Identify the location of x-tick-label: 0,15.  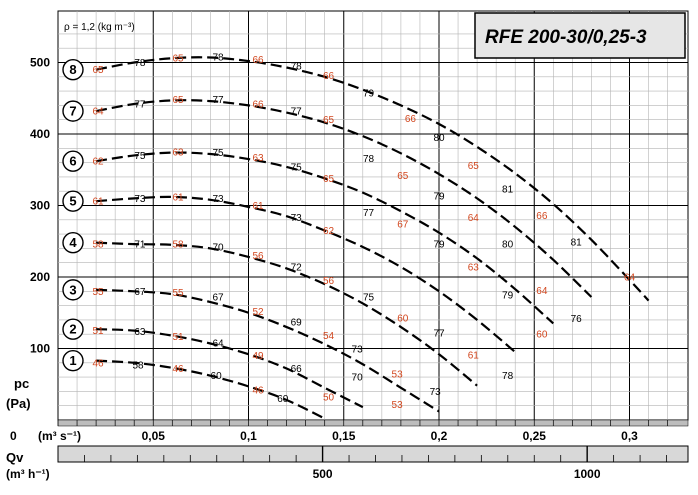
(344, 436).